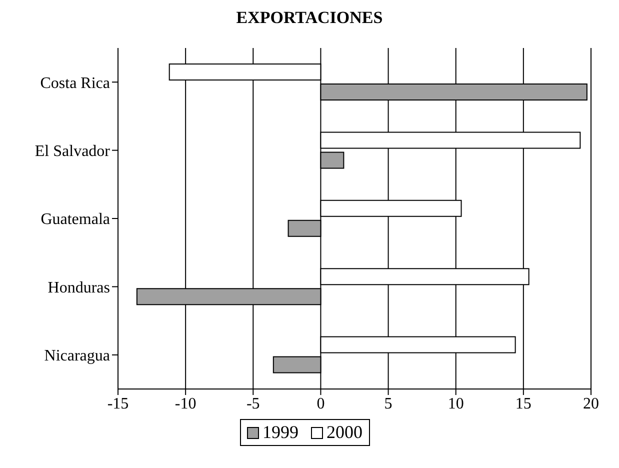  What do you see at coordinates (72, 151) in the screenshot?
I see `y-tick-label: El Salvador` at bounding box center [72, 151].